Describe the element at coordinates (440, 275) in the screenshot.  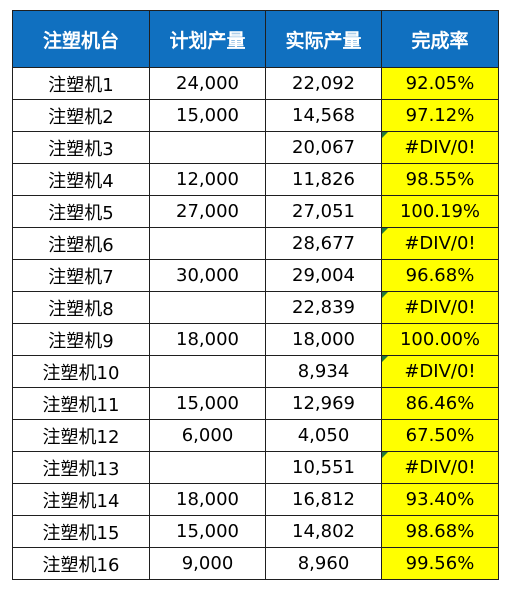
I see `cell-rate: 96.68%` at that location.